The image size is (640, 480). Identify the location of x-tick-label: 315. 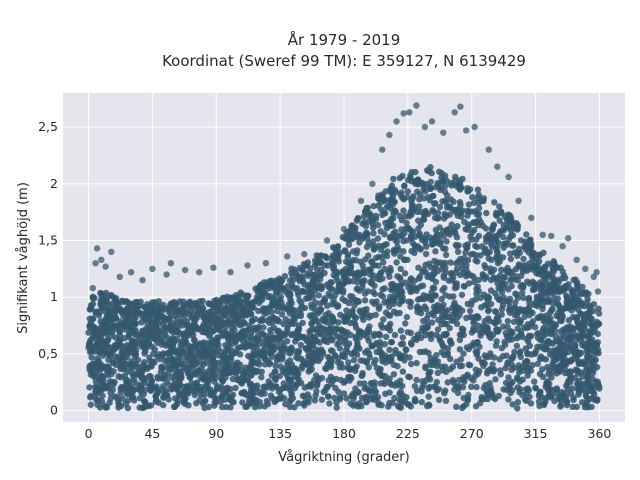
(536, 433).